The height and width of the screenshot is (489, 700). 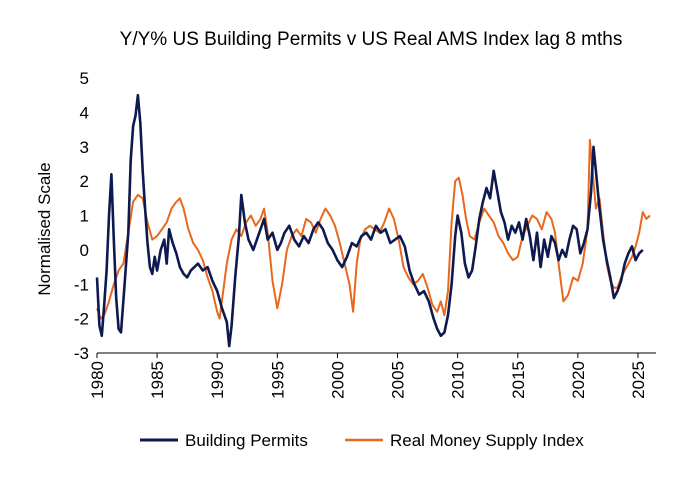 What do you see at coordinates (518, 380) in the screenshot?
I see `x-tick-label: 2015` at bounding box center [518, 380].